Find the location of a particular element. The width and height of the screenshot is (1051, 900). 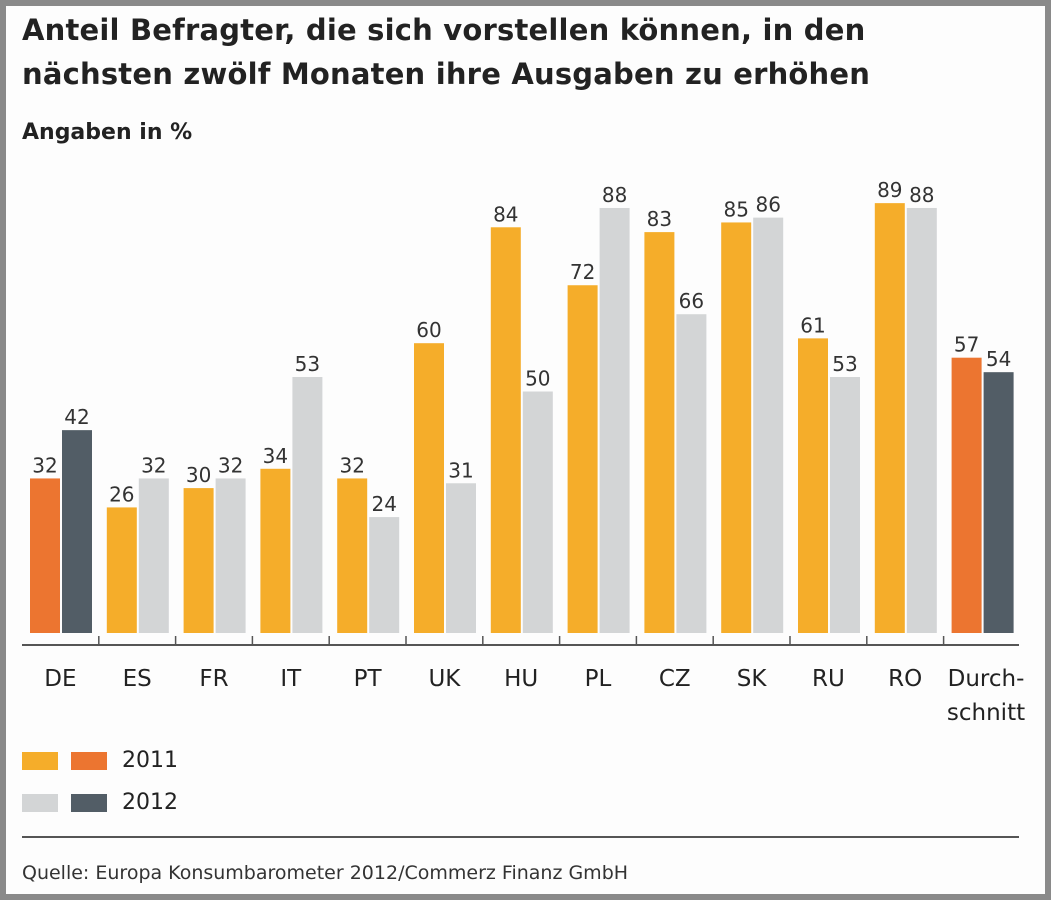

data-label: 61 is located at coordinates (812, 325).